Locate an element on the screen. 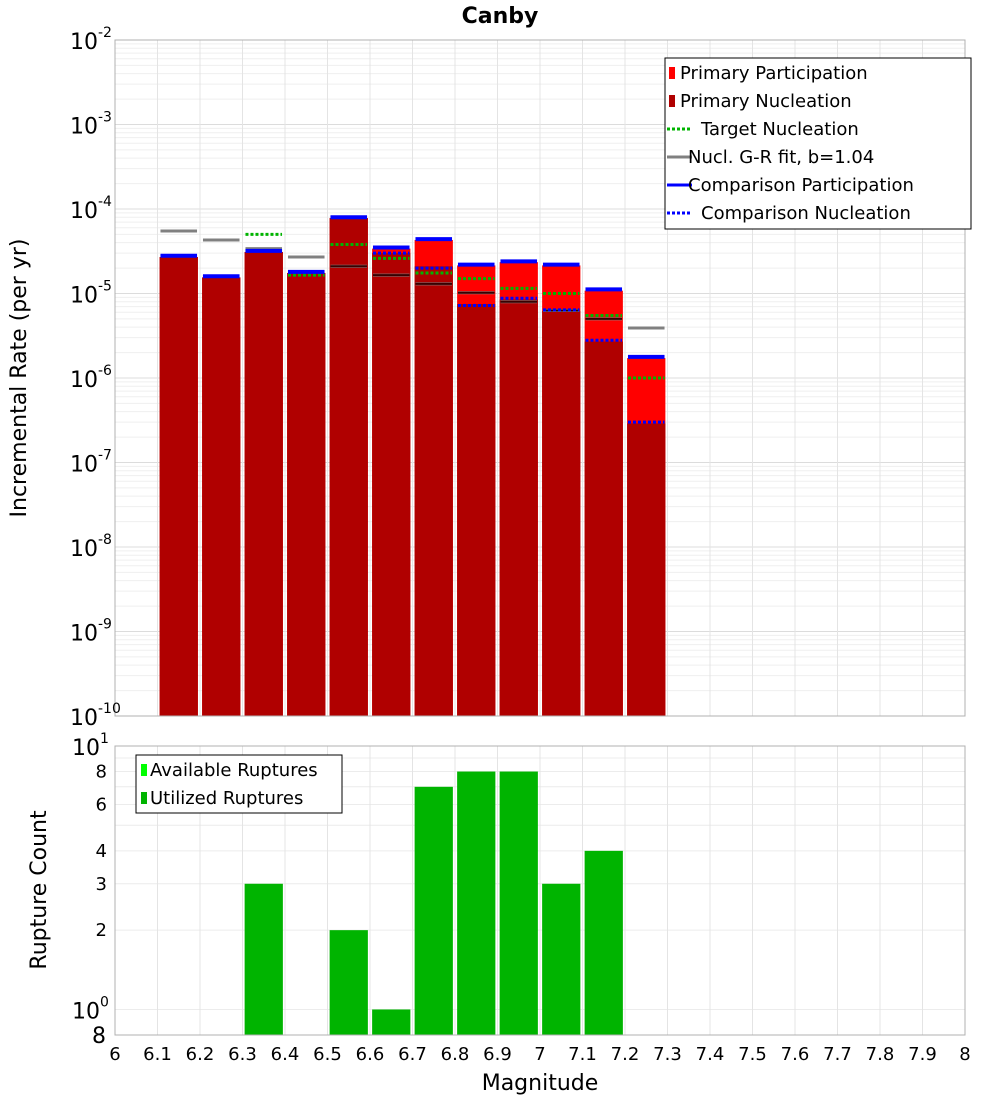 The height and width of the screenshot is (1100, 1000). x-axis-label: Magnitude is located at coordinates (540, 1083).